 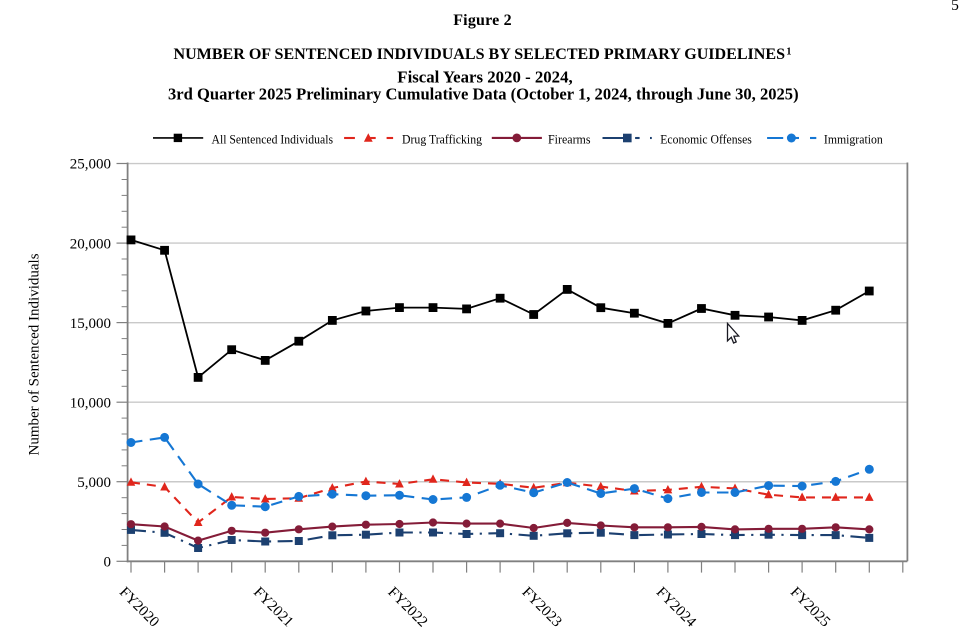 I want to click on svg-text: 15,000, so click(x=90, y=324).